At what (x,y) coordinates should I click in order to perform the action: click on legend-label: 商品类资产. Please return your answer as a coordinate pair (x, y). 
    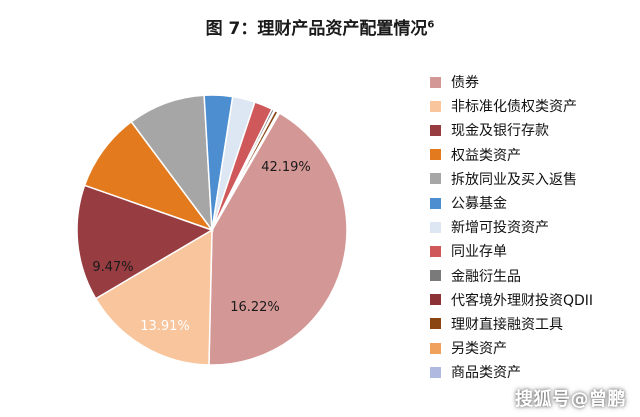
    Looking at the image, I should click on (486, 373).